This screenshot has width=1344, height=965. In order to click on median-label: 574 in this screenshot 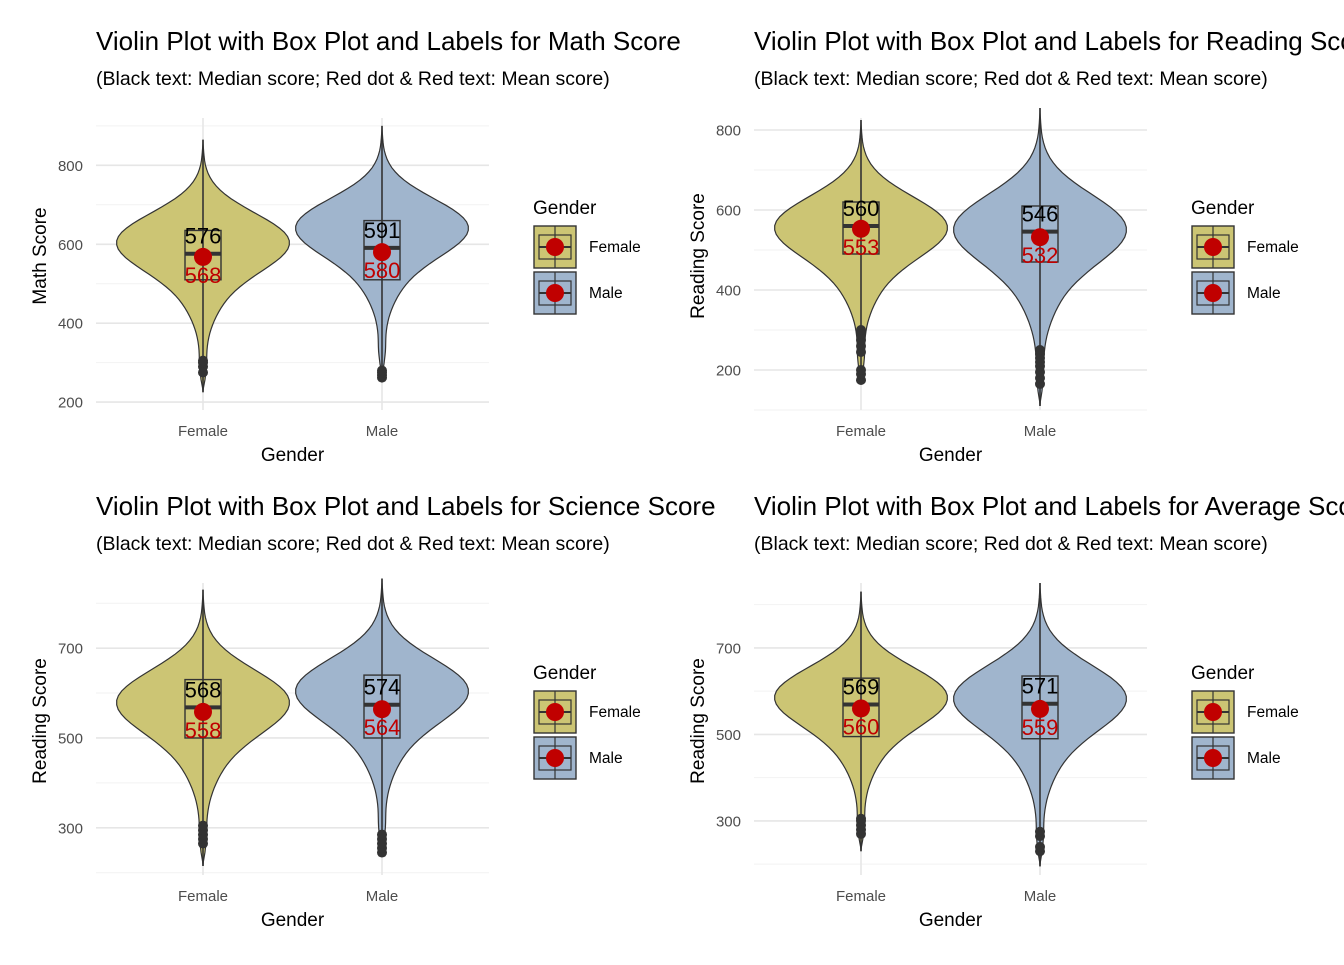, I will do `click(382, 687)`.